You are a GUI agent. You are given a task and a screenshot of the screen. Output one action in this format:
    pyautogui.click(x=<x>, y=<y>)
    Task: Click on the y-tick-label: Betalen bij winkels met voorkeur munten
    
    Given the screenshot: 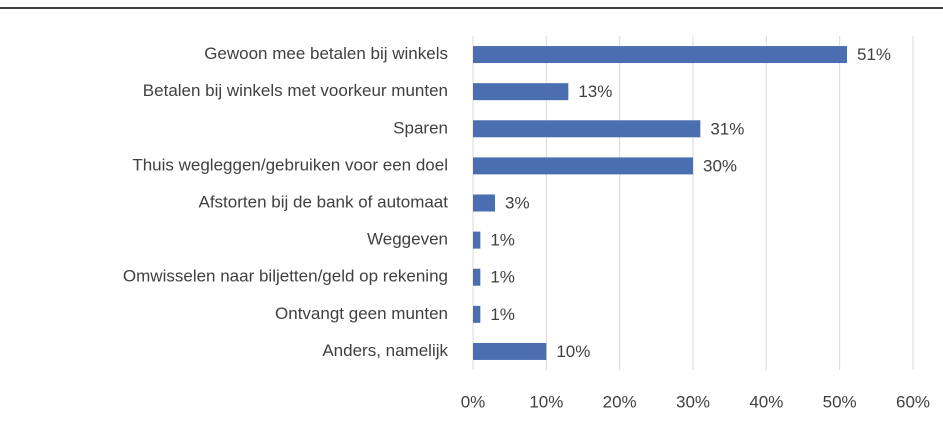 What is the action you would take?
    pyautogui.click(x=295, y=90)
    